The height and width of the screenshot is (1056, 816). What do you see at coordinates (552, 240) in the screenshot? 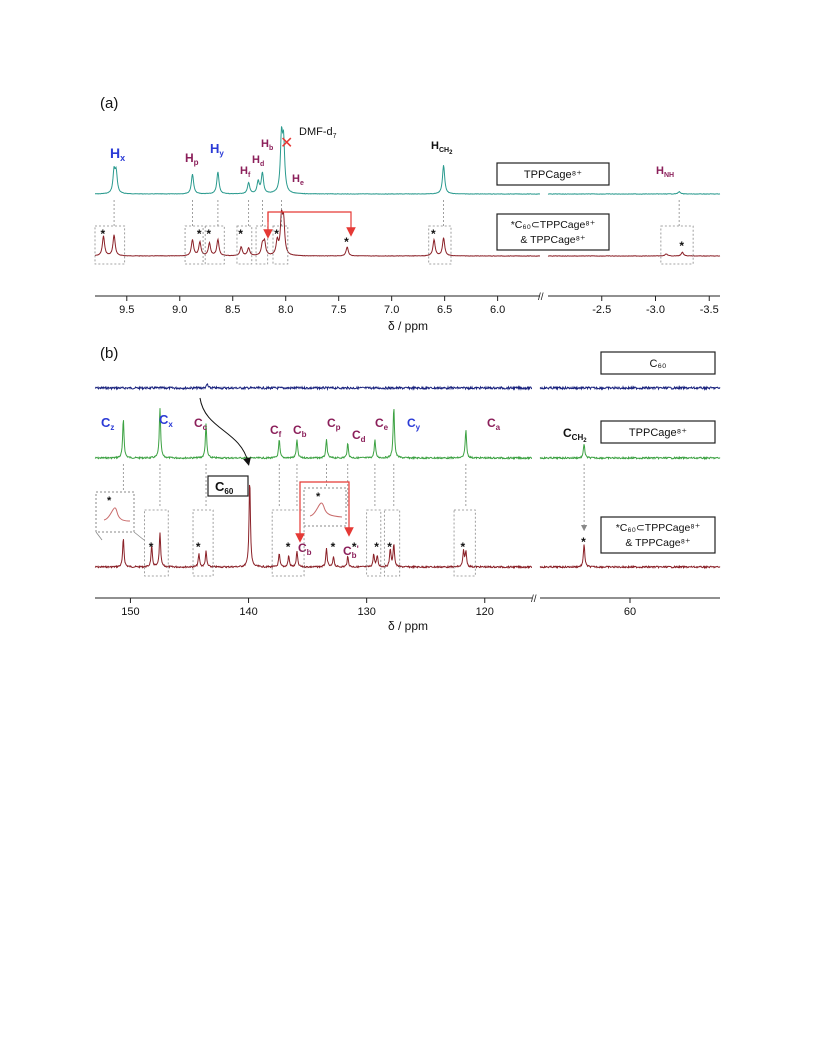
I see `panel-a-legend-complex-line2: & TPPCage⁸⁺` at bounding box center [552, 240].